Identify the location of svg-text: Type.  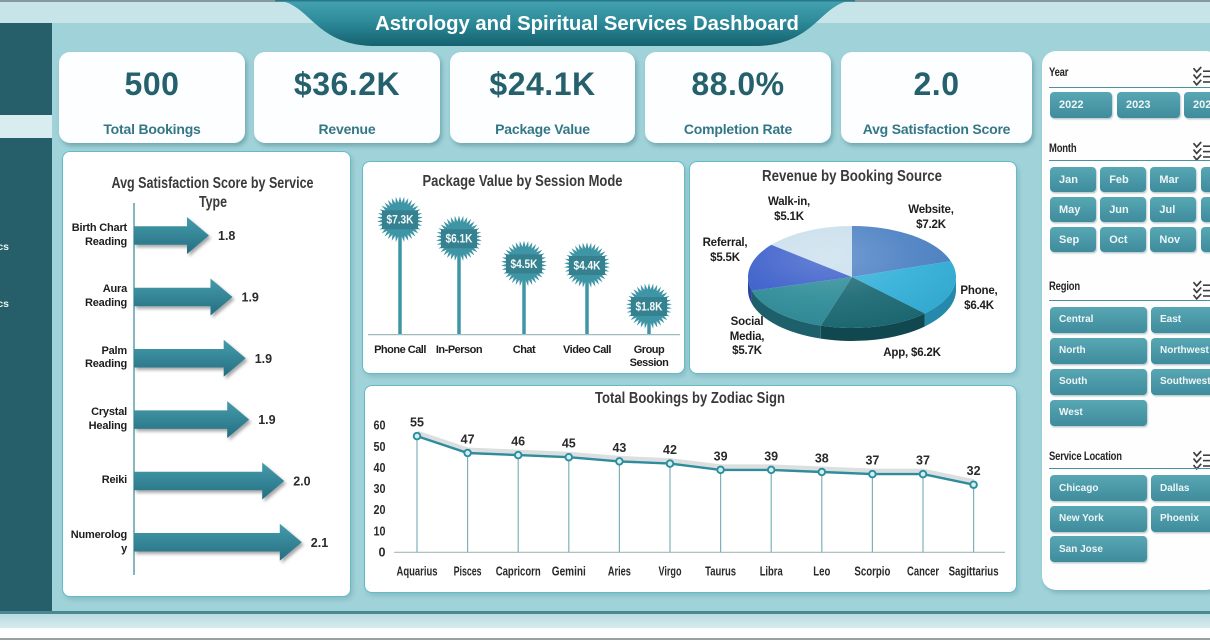
(213, 202).